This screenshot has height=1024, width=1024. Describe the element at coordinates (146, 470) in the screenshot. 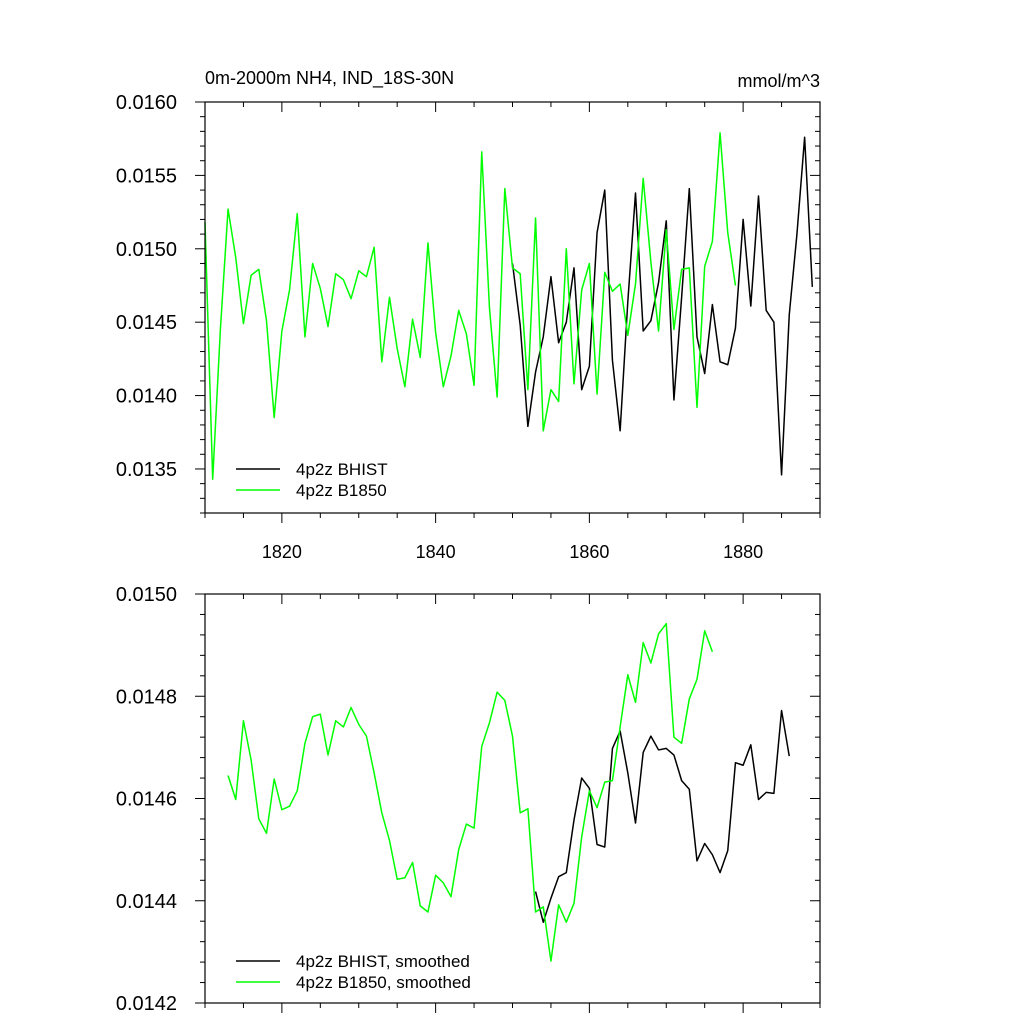

I see `y-tick-label: 0.0135` at that location.